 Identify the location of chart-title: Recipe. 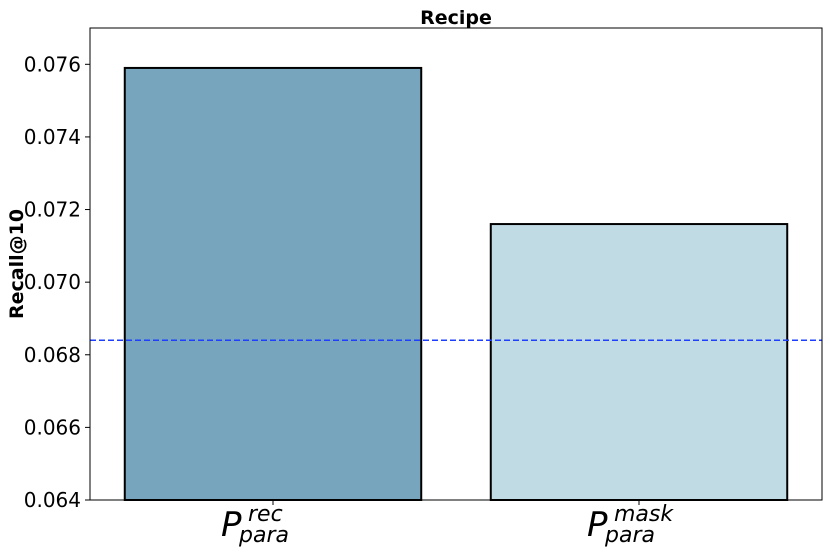
(456, 18).